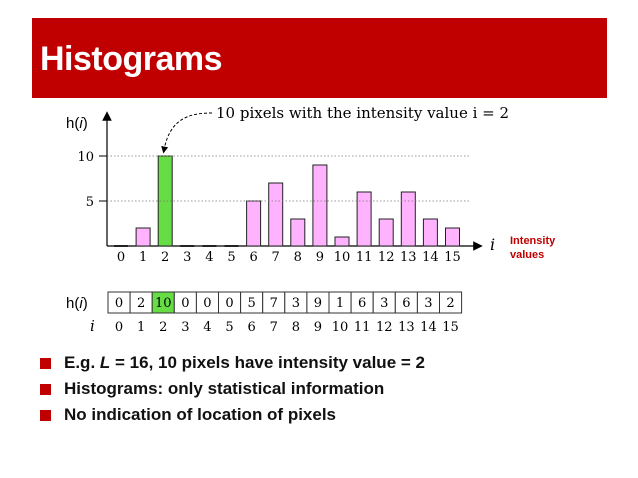  What do you see at coordinates (163, 327) in the screenshot?
I see `table-index-value: 2` at bounding box center [163, 327].